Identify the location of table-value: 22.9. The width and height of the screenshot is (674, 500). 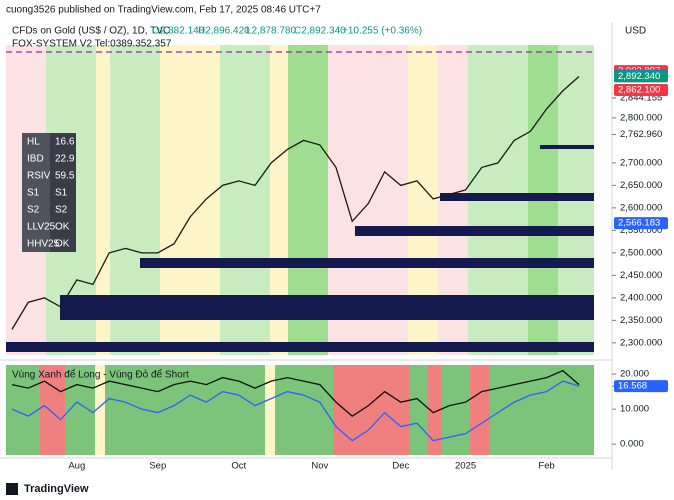
(65, 159).